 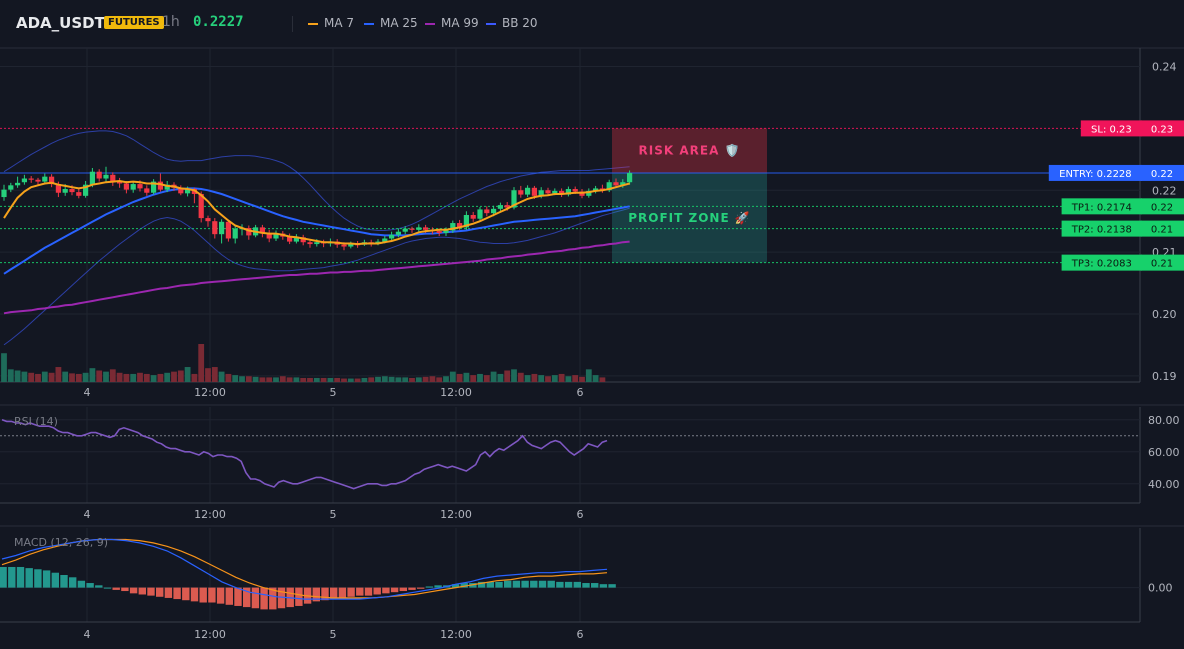 I want to click on sl-level-label: SL: 0.23, so click(x=1111, y=129).